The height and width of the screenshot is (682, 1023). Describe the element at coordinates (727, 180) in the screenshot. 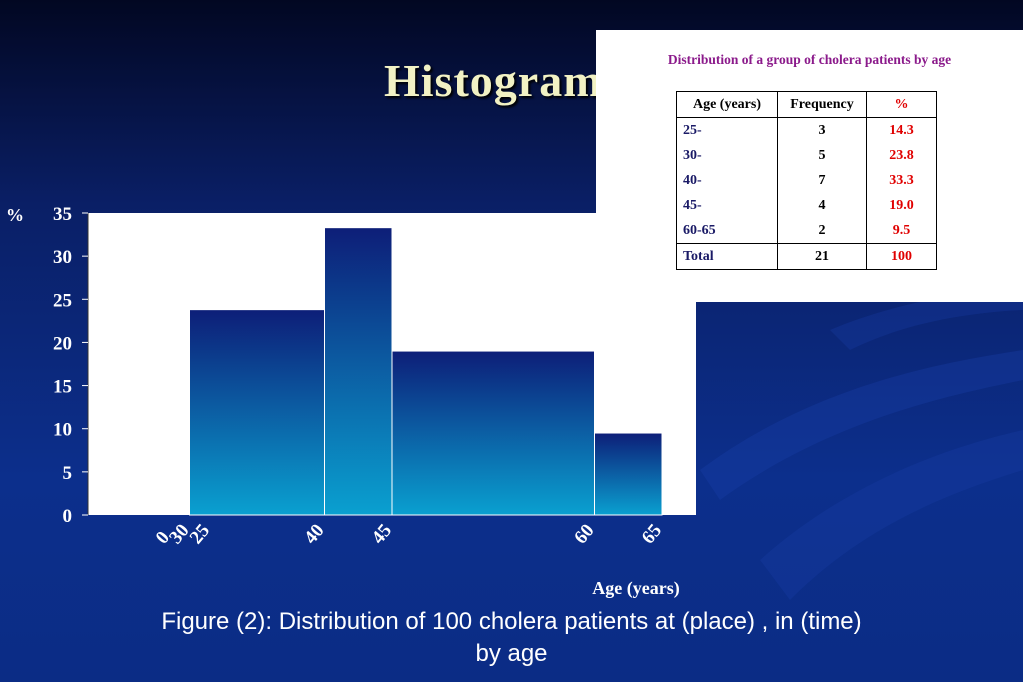

I see `cell-age: 40-` at that location.